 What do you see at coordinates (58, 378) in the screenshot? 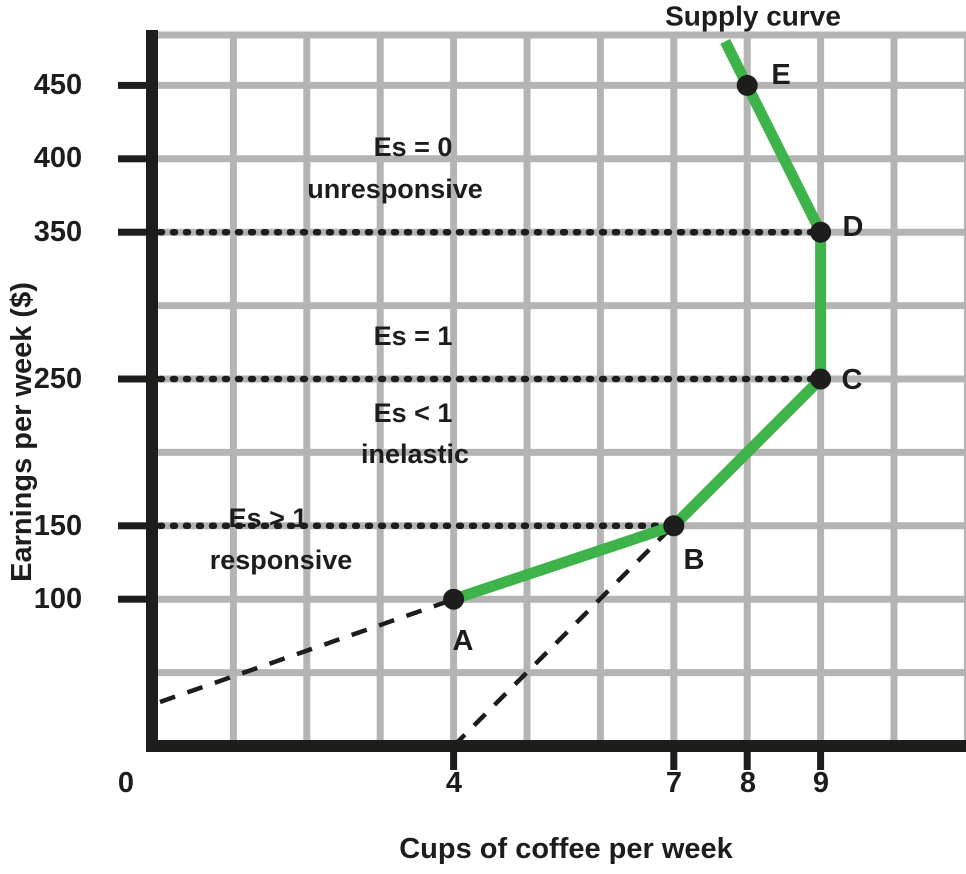
I see `y-tick-label: 250` at bounding box center [58, 378].